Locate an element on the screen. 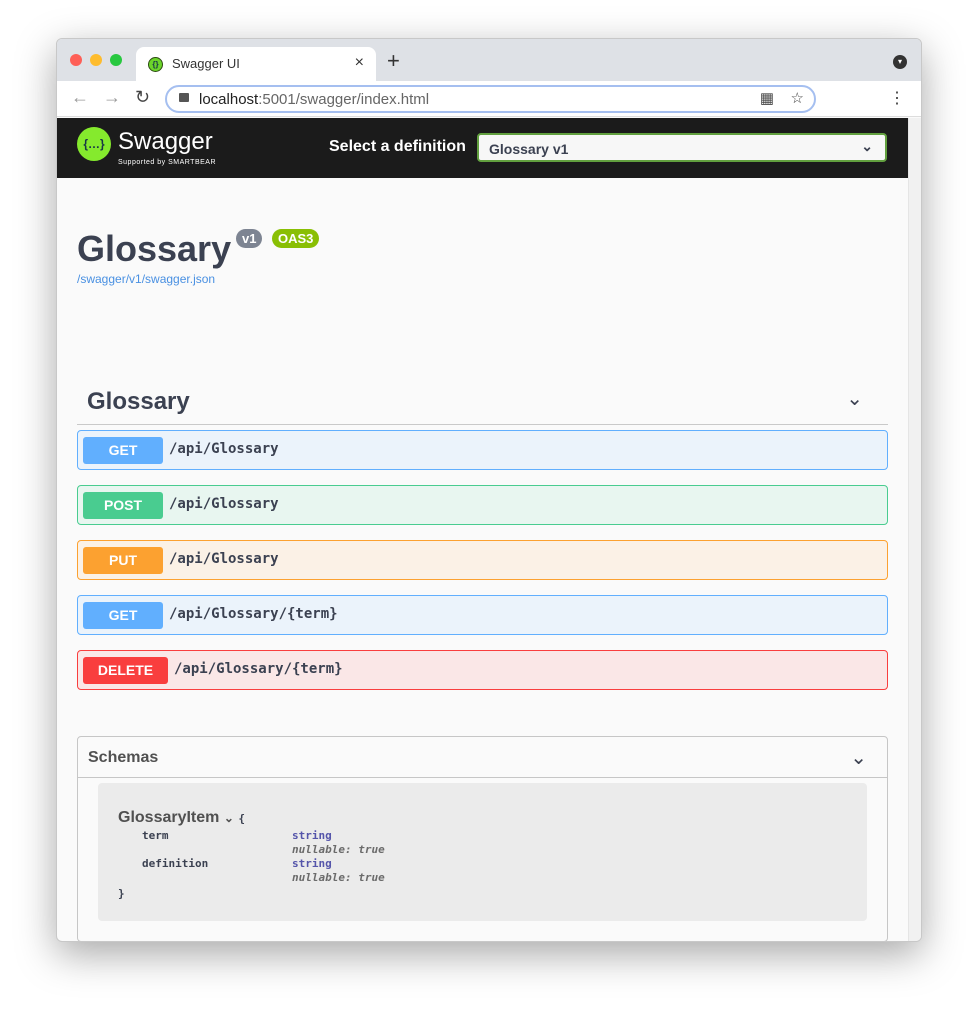 The image size is (978, 1017). operation-put: PUT/api/Glossary is located at coordinates (482, 560).